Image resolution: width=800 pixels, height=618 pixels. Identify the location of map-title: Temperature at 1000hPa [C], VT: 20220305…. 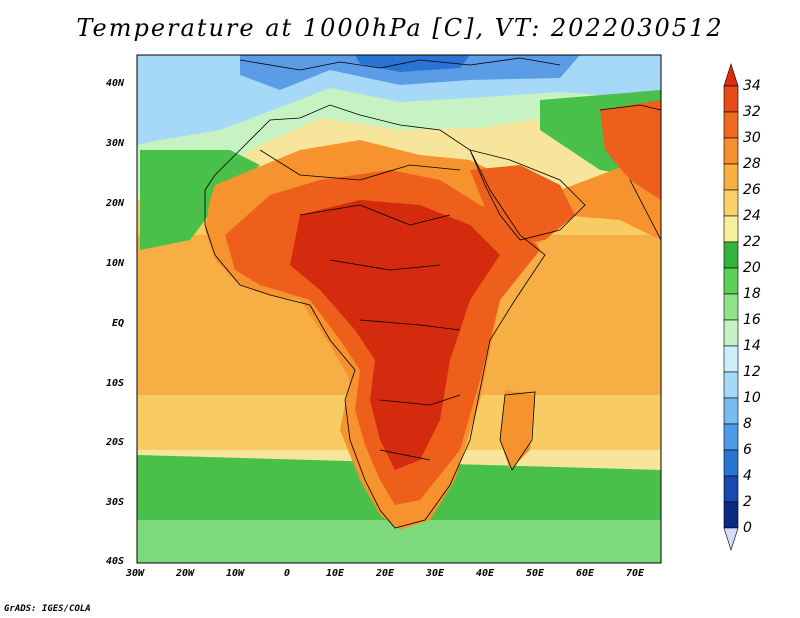
(400, 28).